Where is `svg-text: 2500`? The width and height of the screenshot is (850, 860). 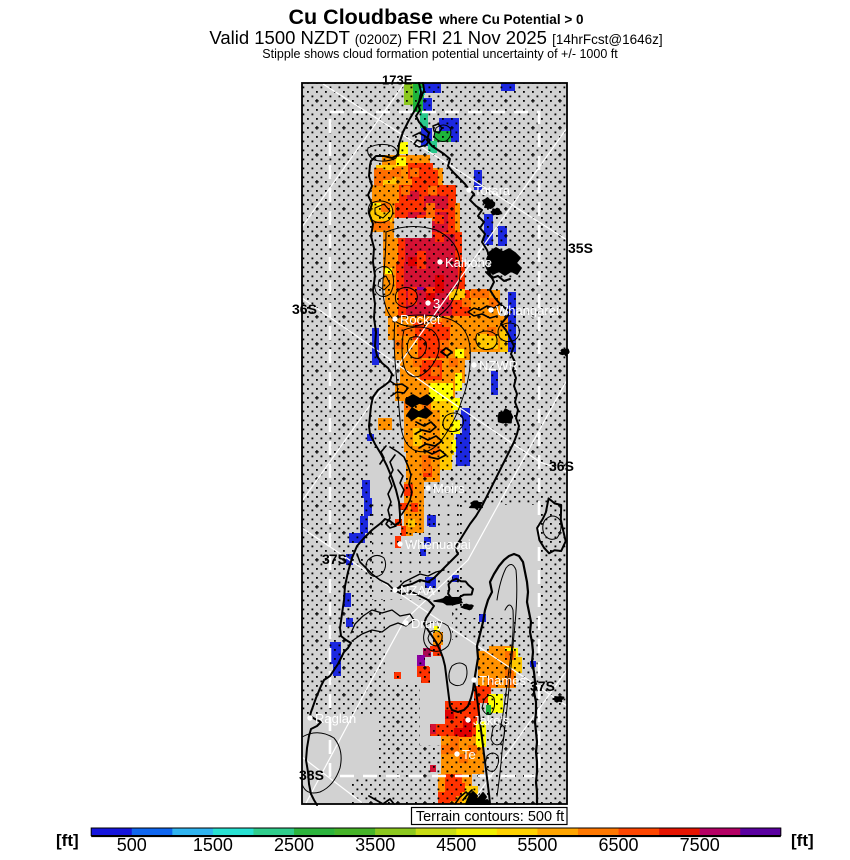 svg-text: 2500 is located at coordinates (294, 845).